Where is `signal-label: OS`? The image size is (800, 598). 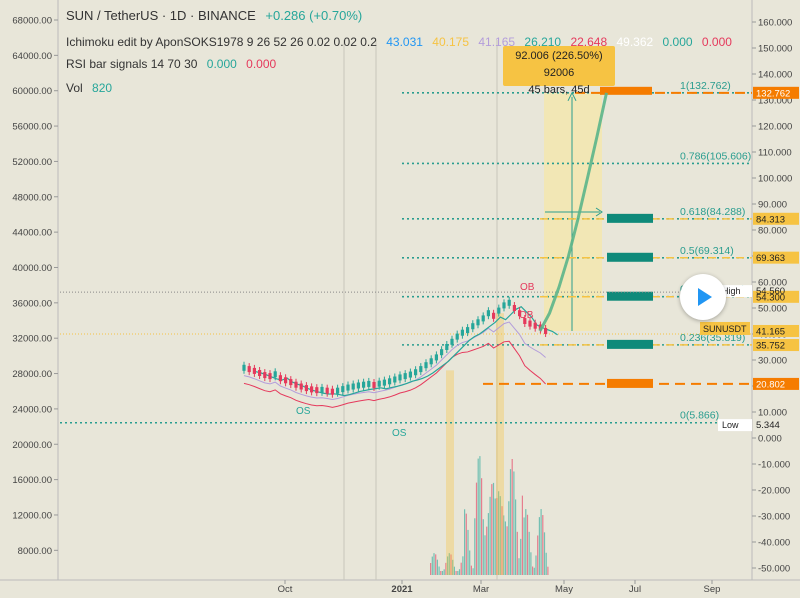
signal-label: OS is located at coordinates (399, 433).